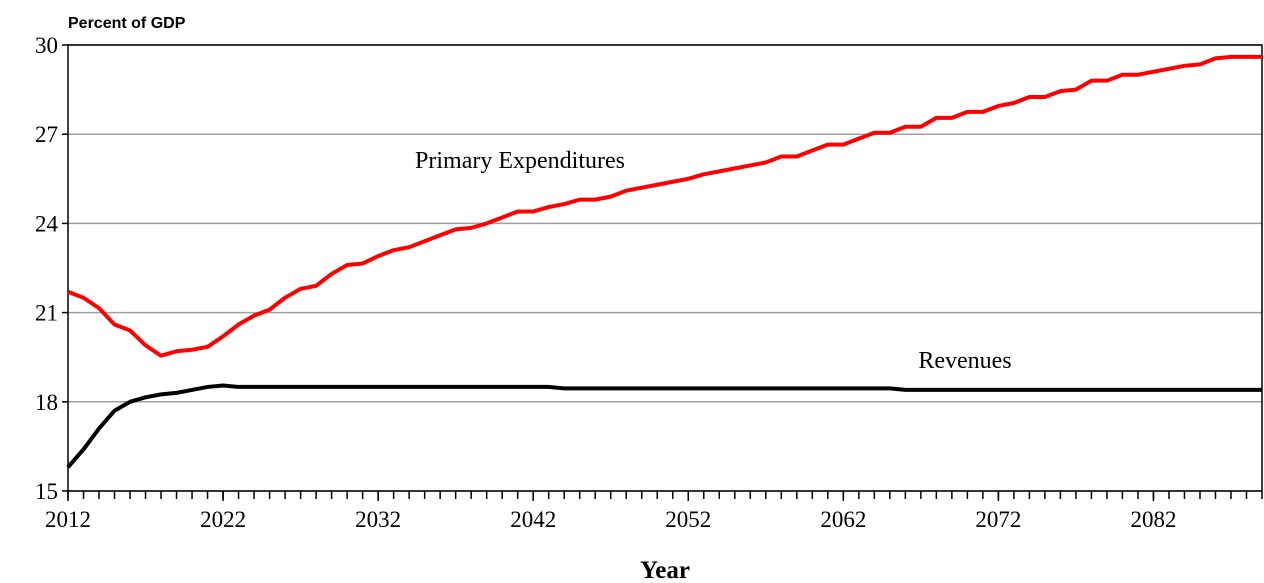 The width and height of the screenshot is (1264, 583). I want to click on series-label: Revenues, so click(964, 361).